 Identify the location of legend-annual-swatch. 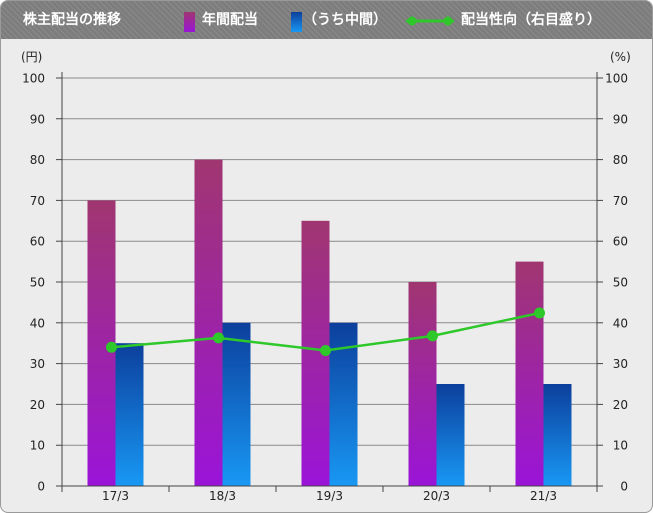
(189, 22).